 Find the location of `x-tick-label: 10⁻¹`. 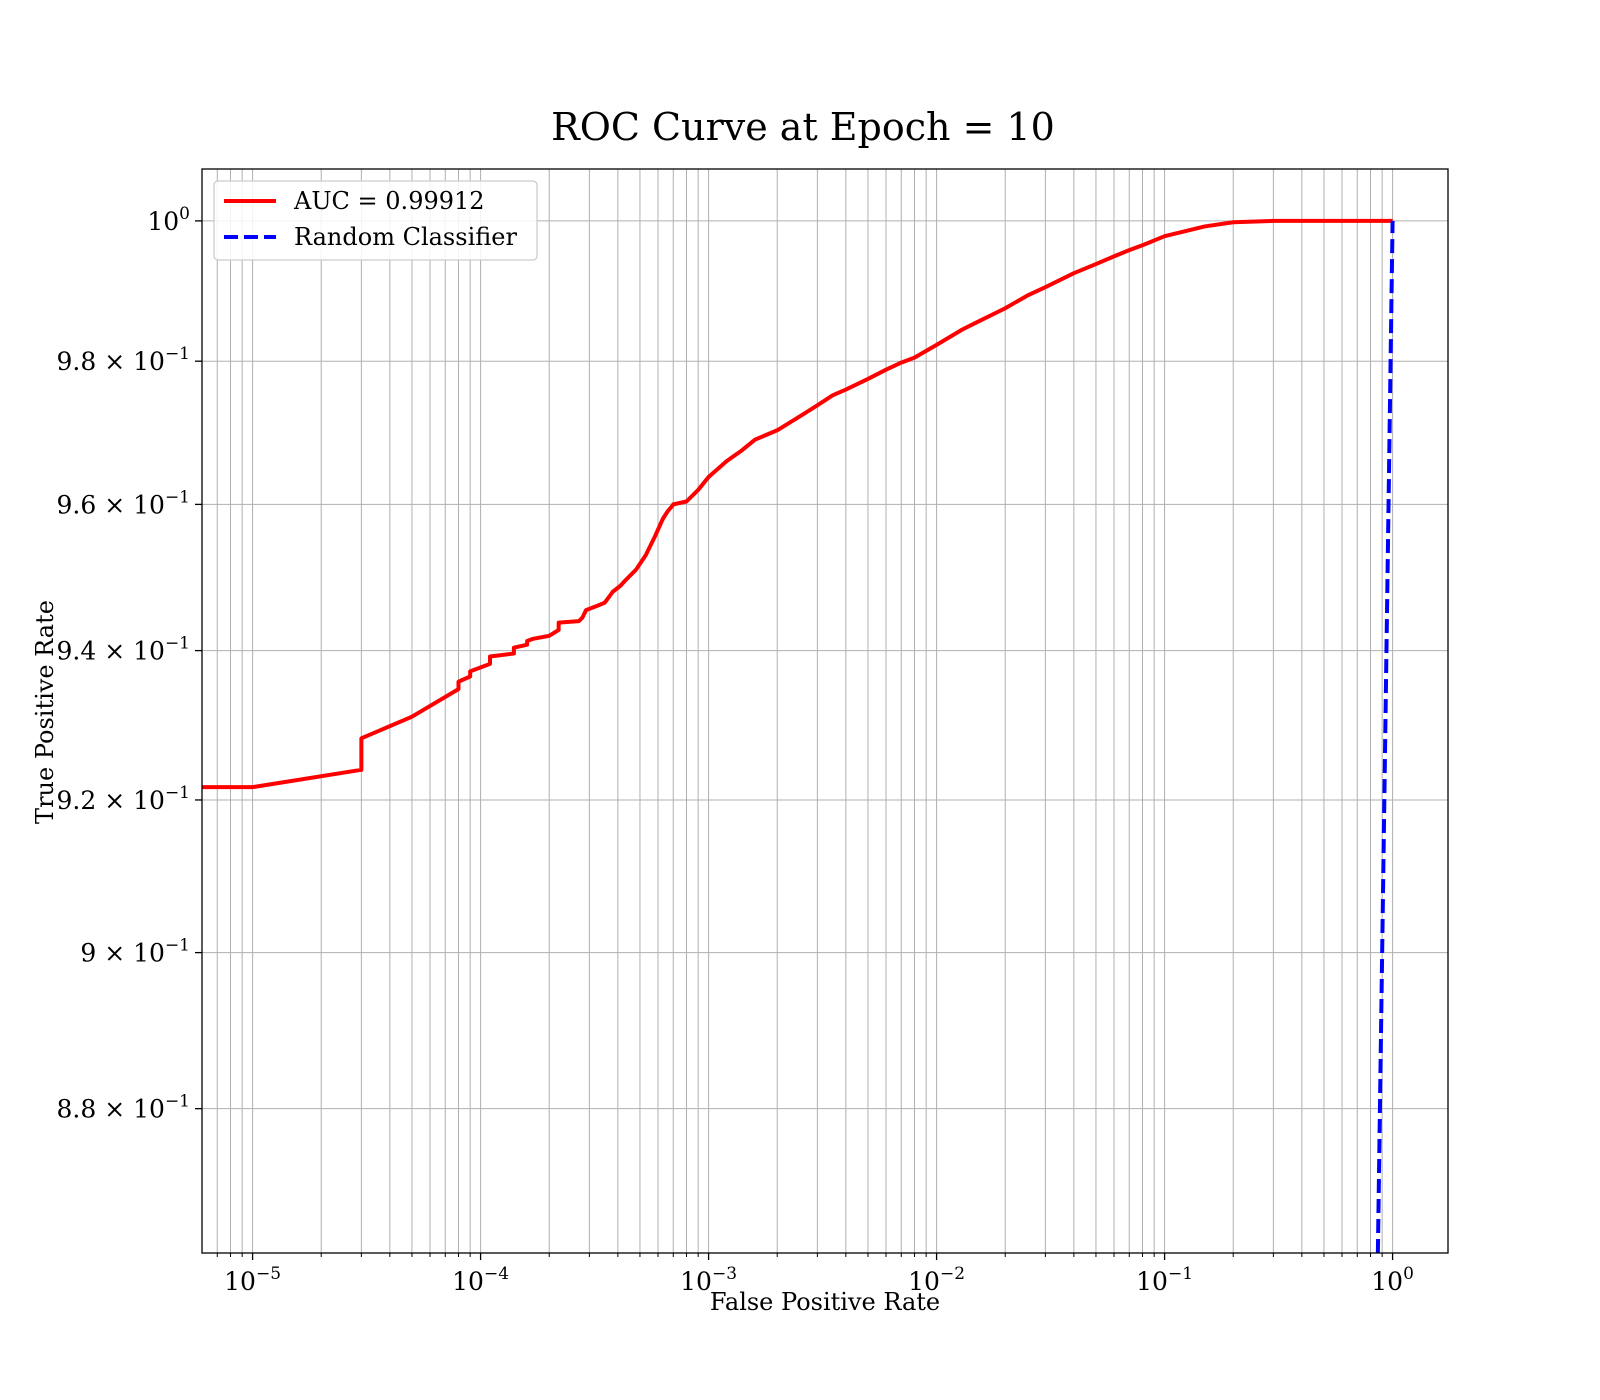

x-tick-label: 10⁻¹ is located at coordinates (1164, 1280).